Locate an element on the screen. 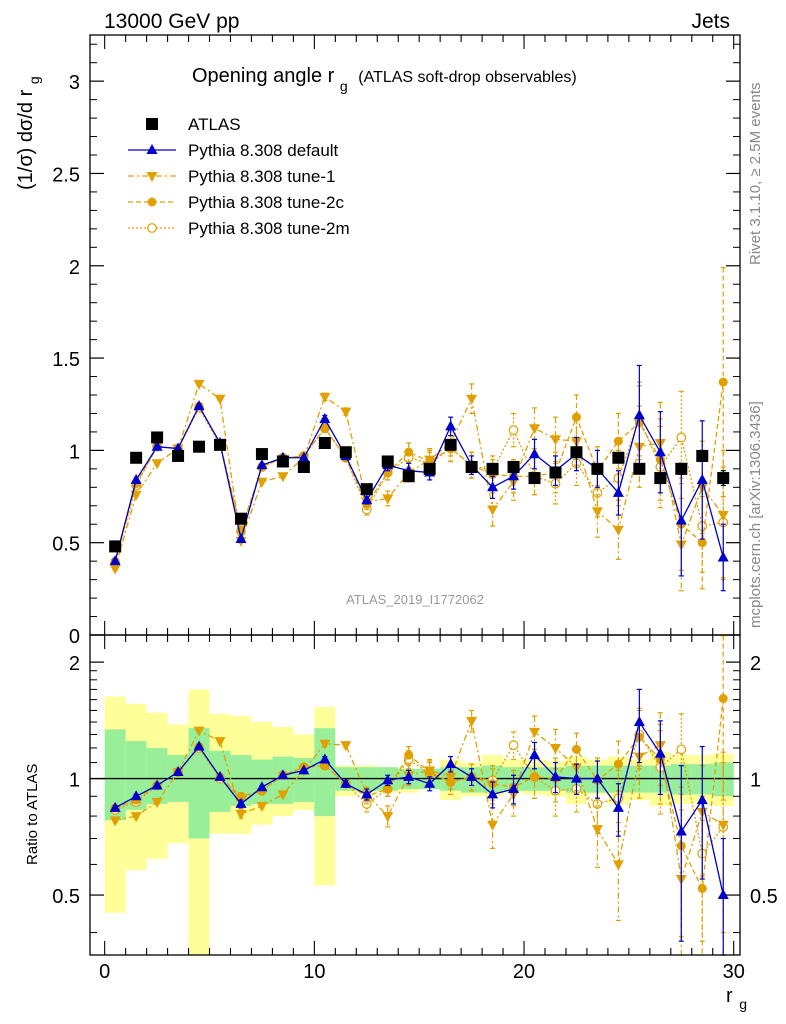 The width and height of the screenshot is (786, 1024). chart-title-subscript: g is located at coordinates (344, 86).